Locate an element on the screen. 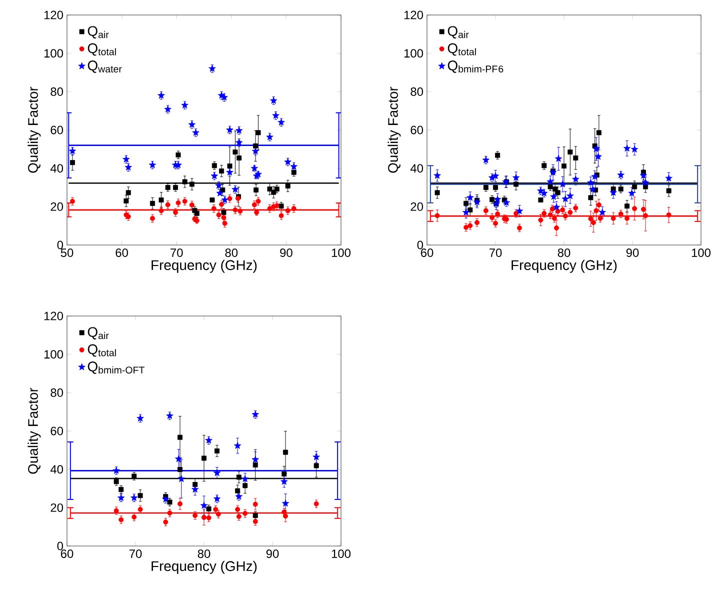 The height and width of the screenshot is (596, 717). x-tick-label: 50 is located at coordinates (67, 252).